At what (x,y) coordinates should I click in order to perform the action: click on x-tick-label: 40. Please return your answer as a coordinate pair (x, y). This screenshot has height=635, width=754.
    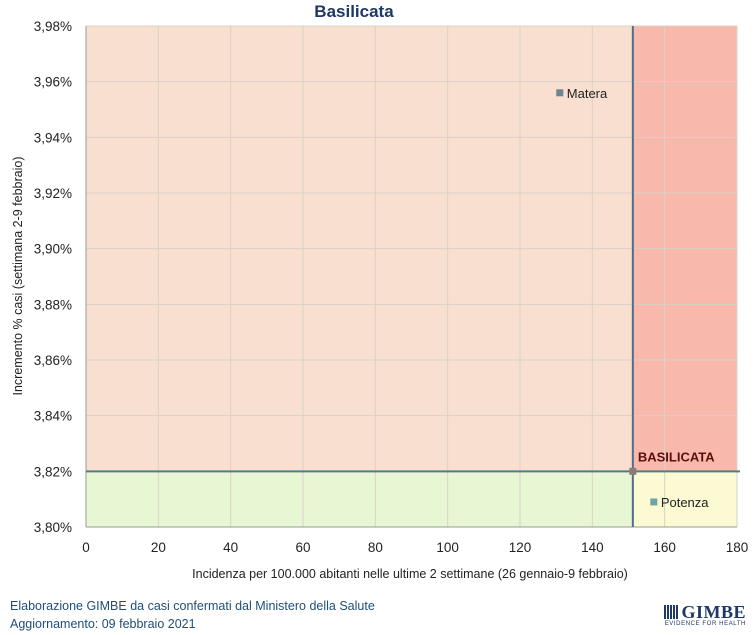
    Looking at the image, I should click on (230, 547).